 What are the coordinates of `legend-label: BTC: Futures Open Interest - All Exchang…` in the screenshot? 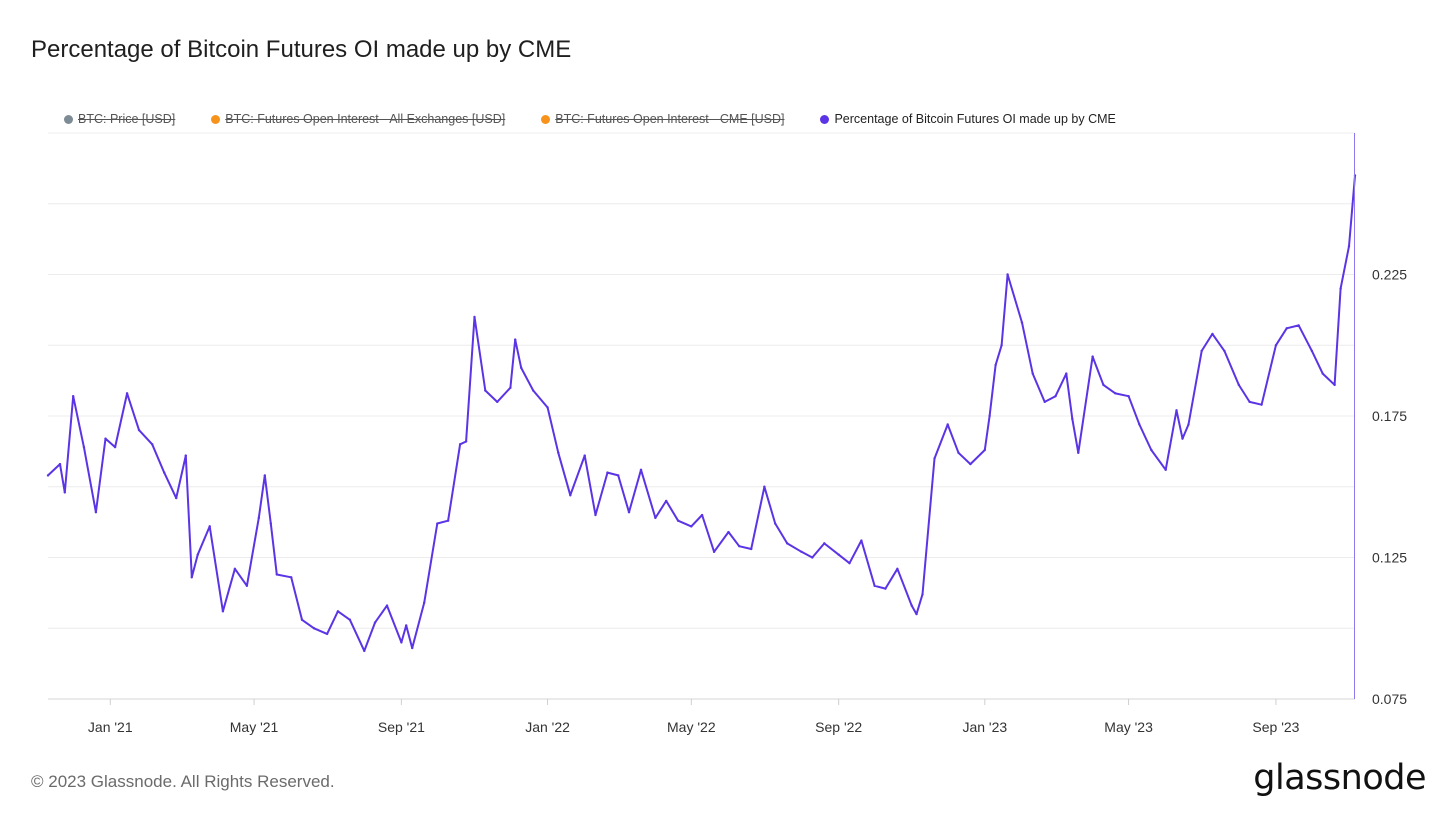 It's located at (365, 119).